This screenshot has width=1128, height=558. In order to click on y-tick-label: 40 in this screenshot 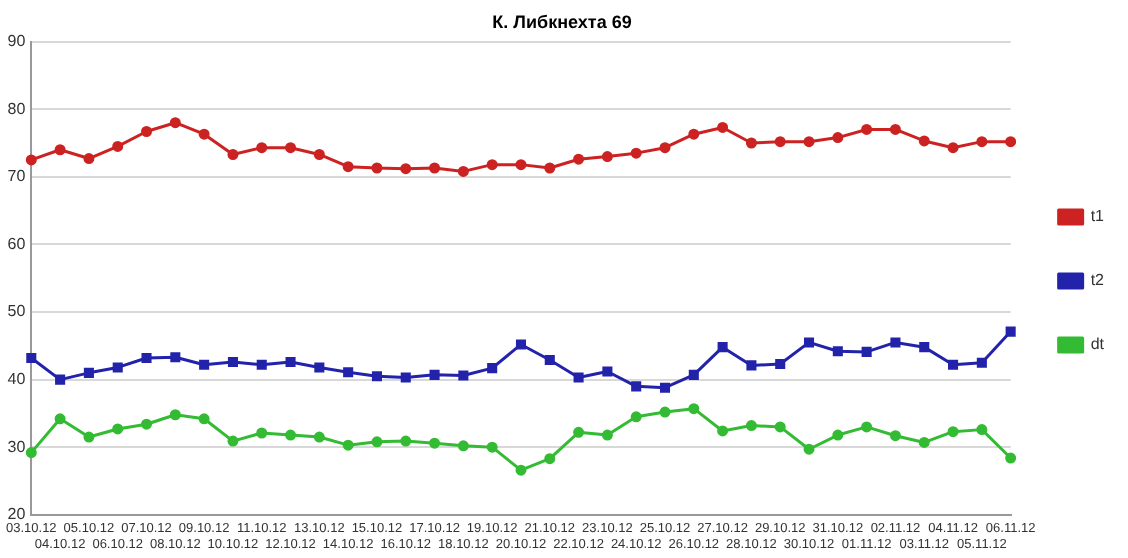, I will do `click(17, 379)`.